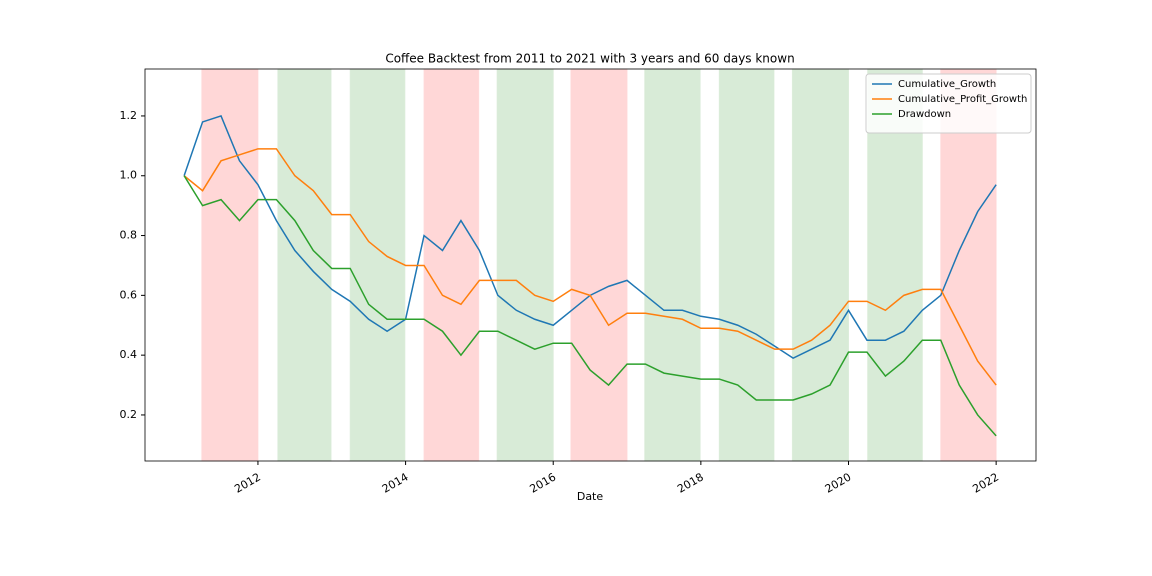 This screenshot has height=576, width=1152. Describe the element at coordinates (947, 84) in the screenshot. I see `legend-label: Cumulative_Growth` at that location.